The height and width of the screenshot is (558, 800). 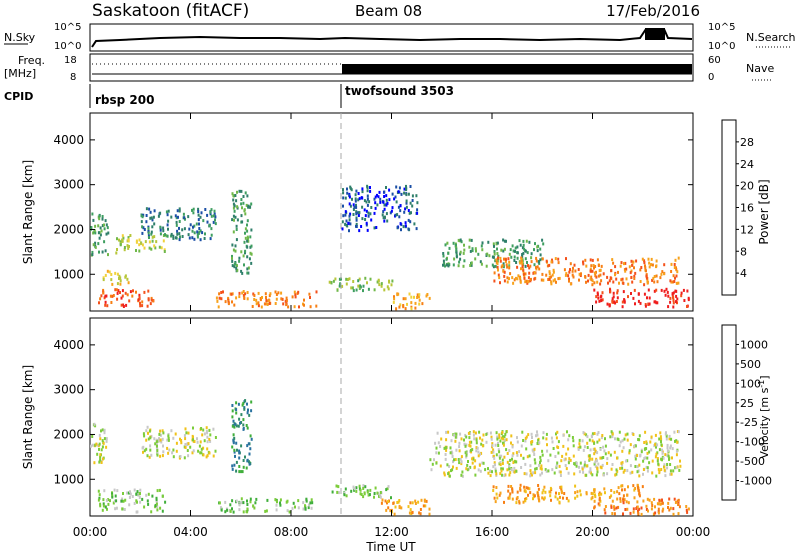 I want to click on velocity-colorbar-label: Velocity [m s-1], so click(x=764, y=416).